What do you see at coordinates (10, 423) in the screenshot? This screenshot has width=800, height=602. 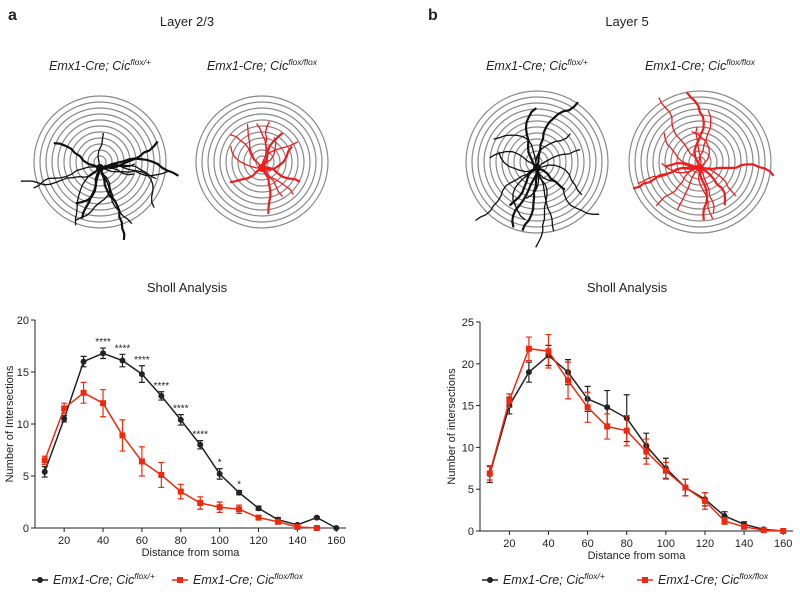 I see `y-axis-label: Number of Intersections` at bounding box center [10, 423].